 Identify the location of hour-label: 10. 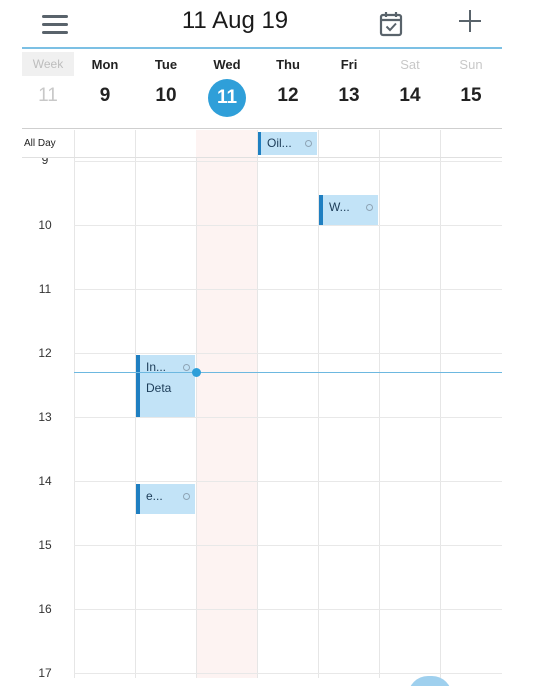
(45, 225).